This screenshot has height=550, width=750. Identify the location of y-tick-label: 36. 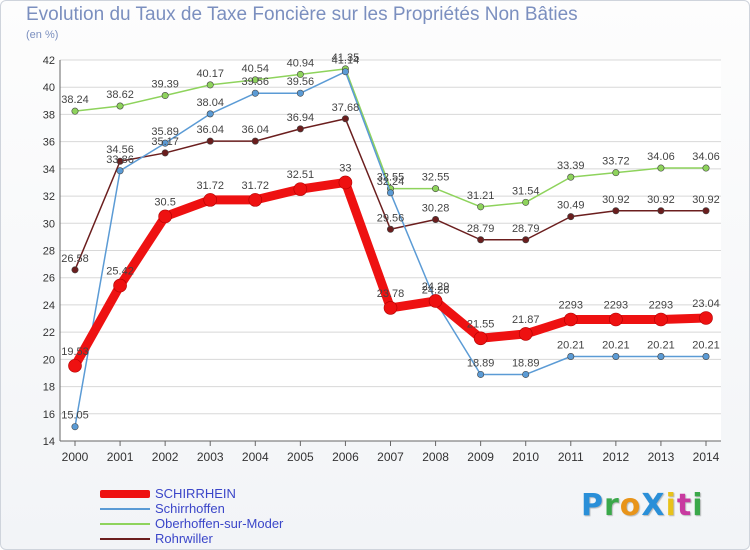
(49, 143).